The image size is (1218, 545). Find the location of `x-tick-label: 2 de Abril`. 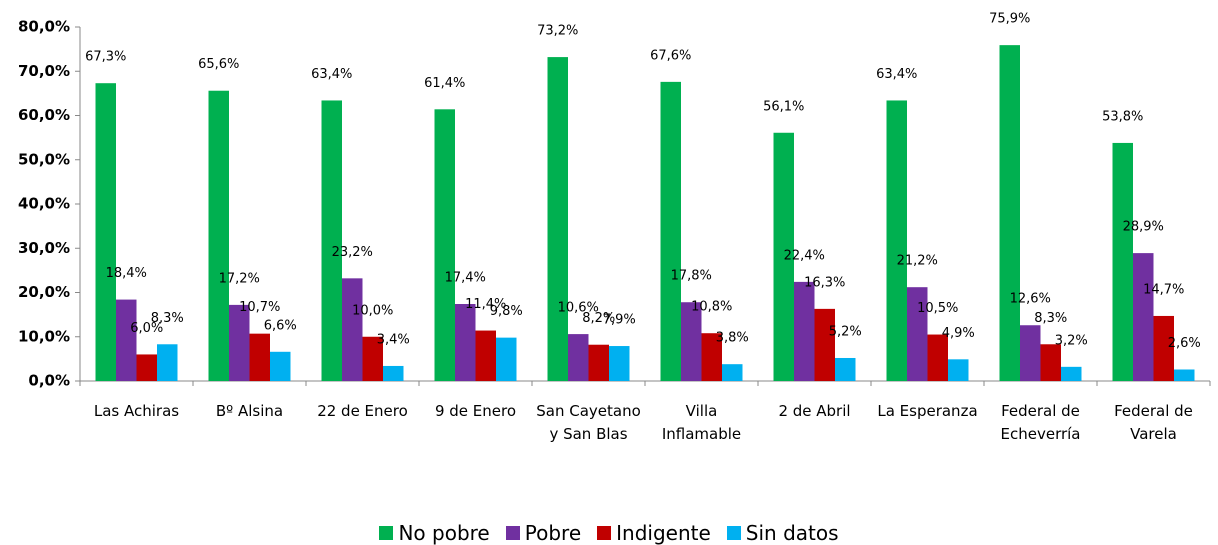

x-tick-label: 2 de Abril is located at coordinates (814, 411).